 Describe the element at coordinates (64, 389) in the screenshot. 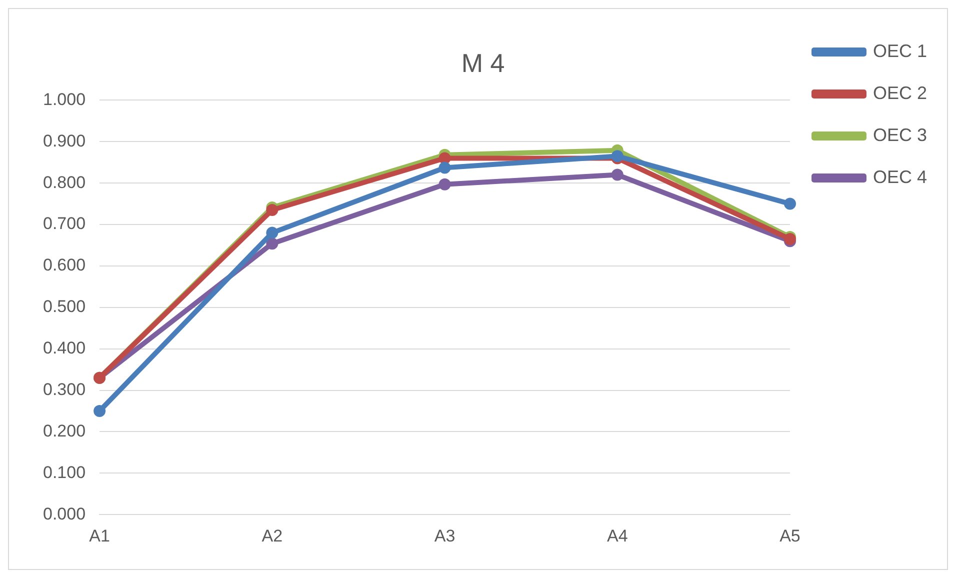

I see `y-tick-label: 0.300` at that location.